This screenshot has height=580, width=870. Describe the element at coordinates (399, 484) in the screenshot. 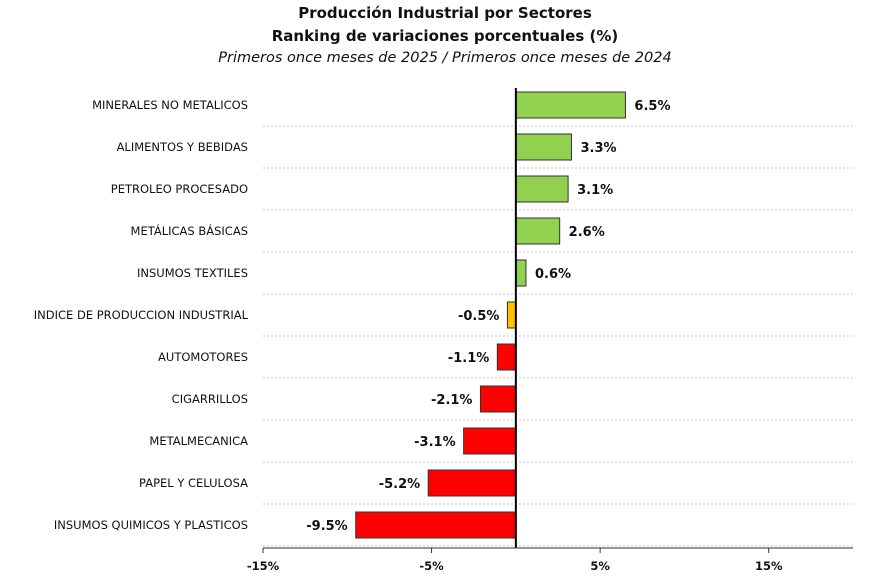

I see `data-label: -5.2%` at that location.